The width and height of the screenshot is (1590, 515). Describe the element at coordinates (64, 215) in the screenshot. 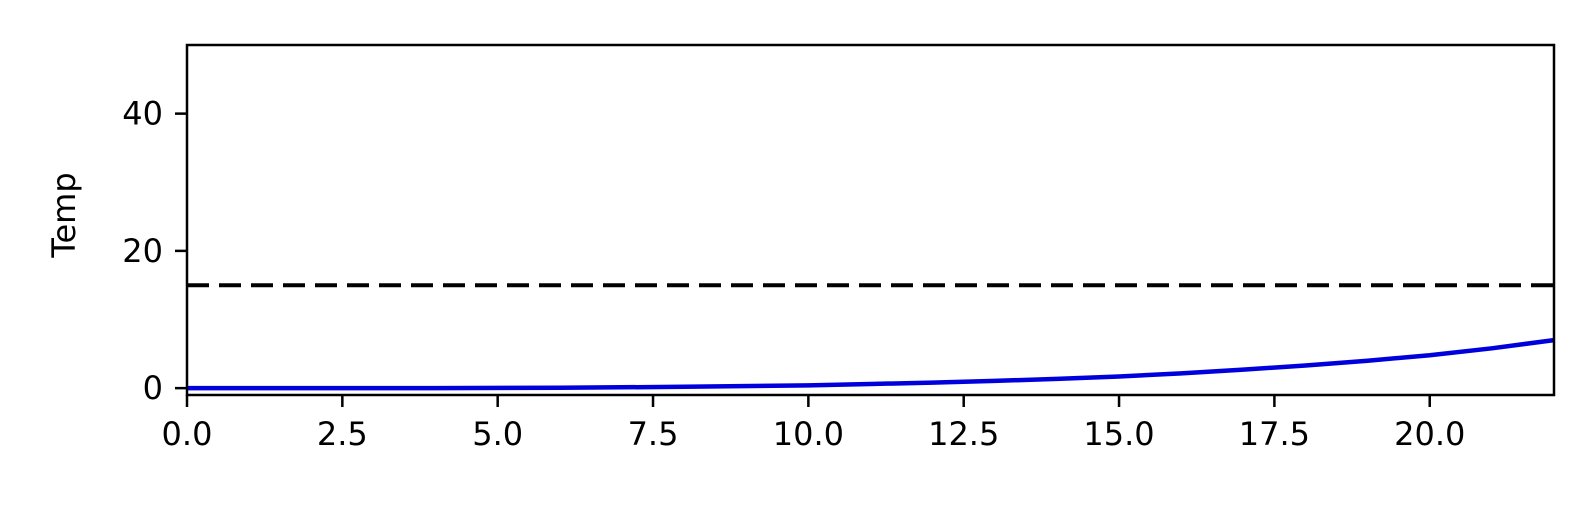

I see `y-axis-label: Temp` at that location.